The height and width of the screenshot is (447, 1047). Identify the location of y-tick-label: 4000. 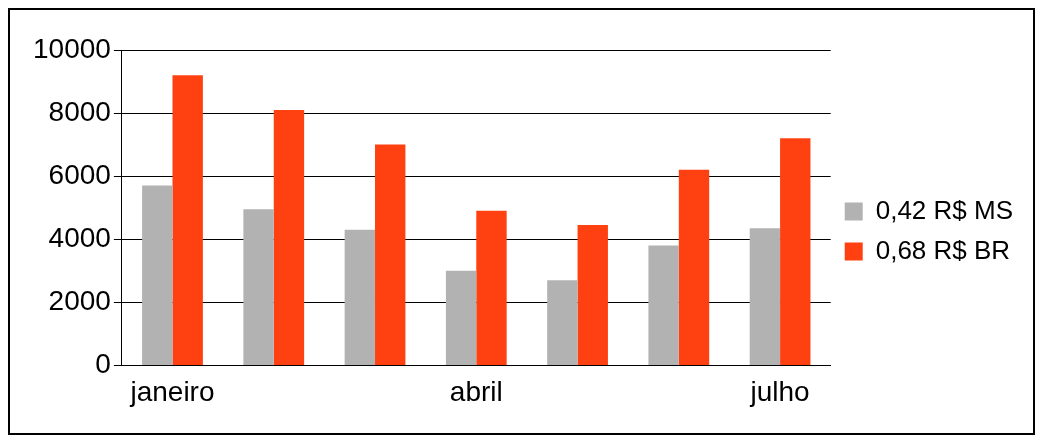
(79, 237).